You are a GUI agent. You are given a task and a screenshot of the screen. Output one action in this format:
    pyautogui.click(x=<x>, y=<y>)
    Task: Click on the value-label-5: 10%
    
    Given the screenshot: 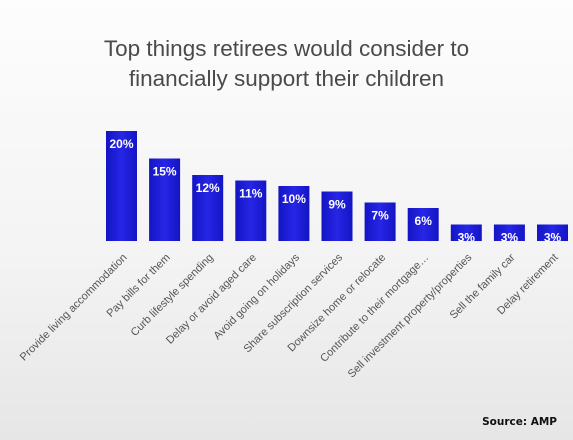 What is the action you would take?
    pyautogui.click(x=294, y=199)
    